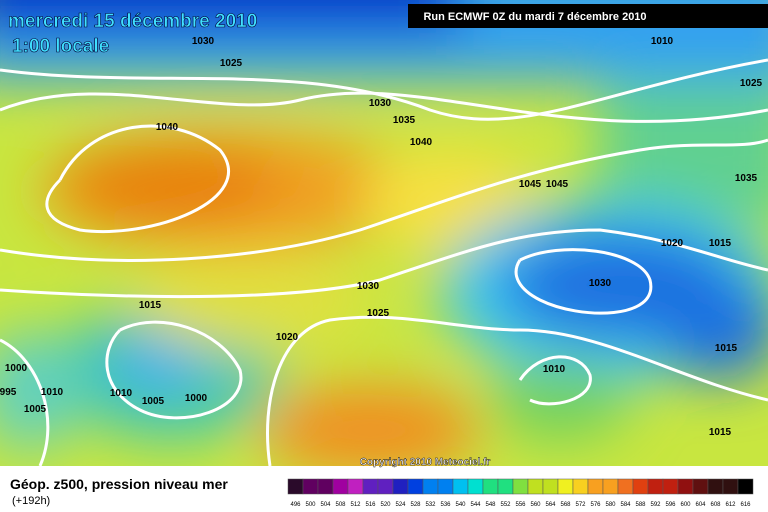 The height and width of the screenshot is (512, 768). Describe the element at coordinates (310, 505) in the screenshot. I see `scale-label: 500` at that location.